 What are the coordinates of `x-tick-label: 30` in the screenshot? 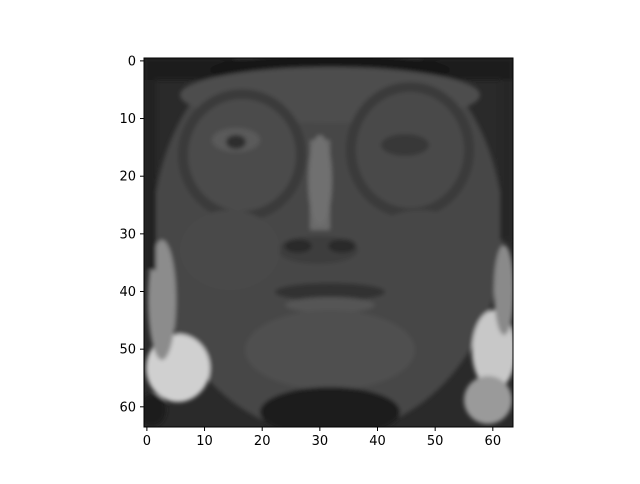 It's located at (320, 441).